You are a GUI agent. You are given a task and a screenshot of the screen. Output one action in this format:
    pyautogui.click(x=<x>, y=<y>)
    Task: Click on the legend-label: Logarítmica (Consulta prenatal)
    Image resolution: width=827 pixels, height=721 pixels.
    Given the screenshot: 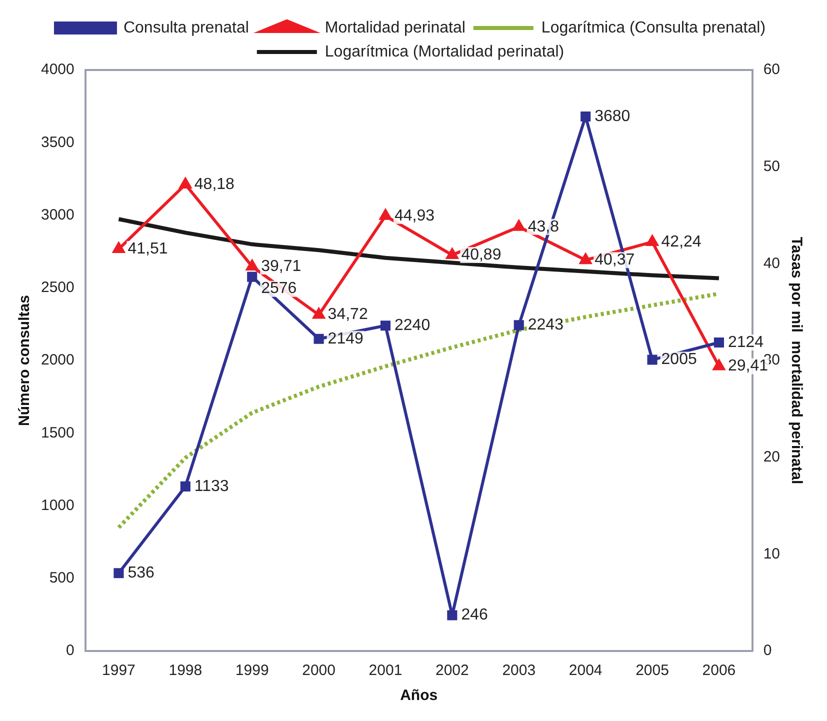 What is the action you would take?
    pyautogui.click(x=653, y=27)
    